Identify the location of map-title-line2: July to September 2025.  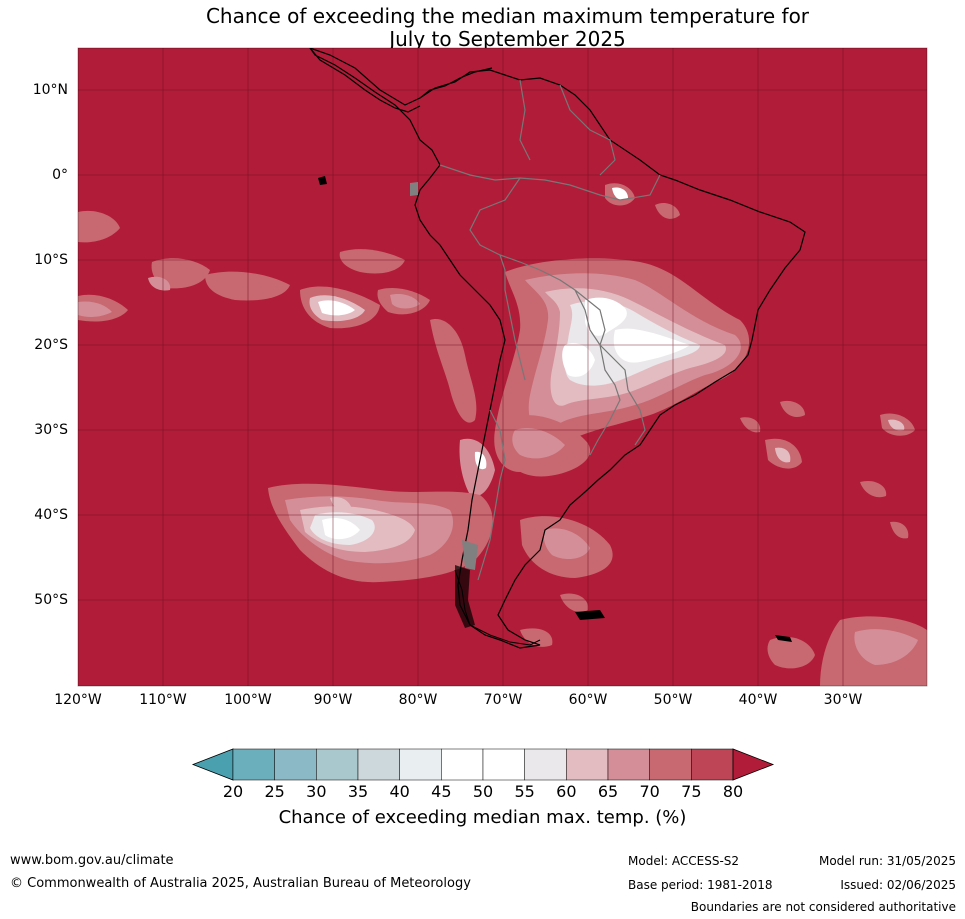
(507, 39).